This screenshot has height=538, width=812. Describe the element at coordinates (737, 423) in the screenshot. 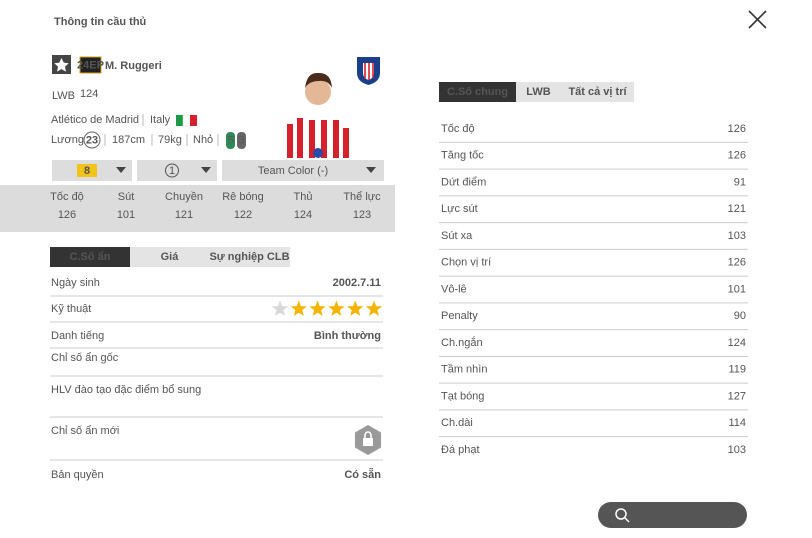

I see `stat-value: 114` at that location.